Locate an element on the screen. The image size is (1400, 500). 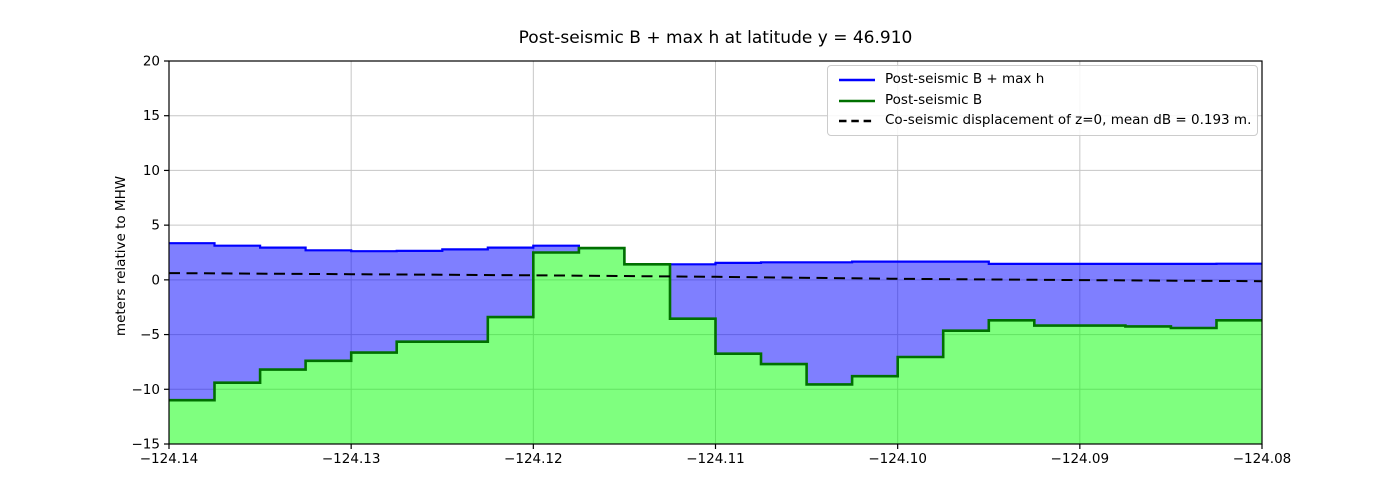
x-tick-label: −124.09 is located at coordinates (1080, 459).